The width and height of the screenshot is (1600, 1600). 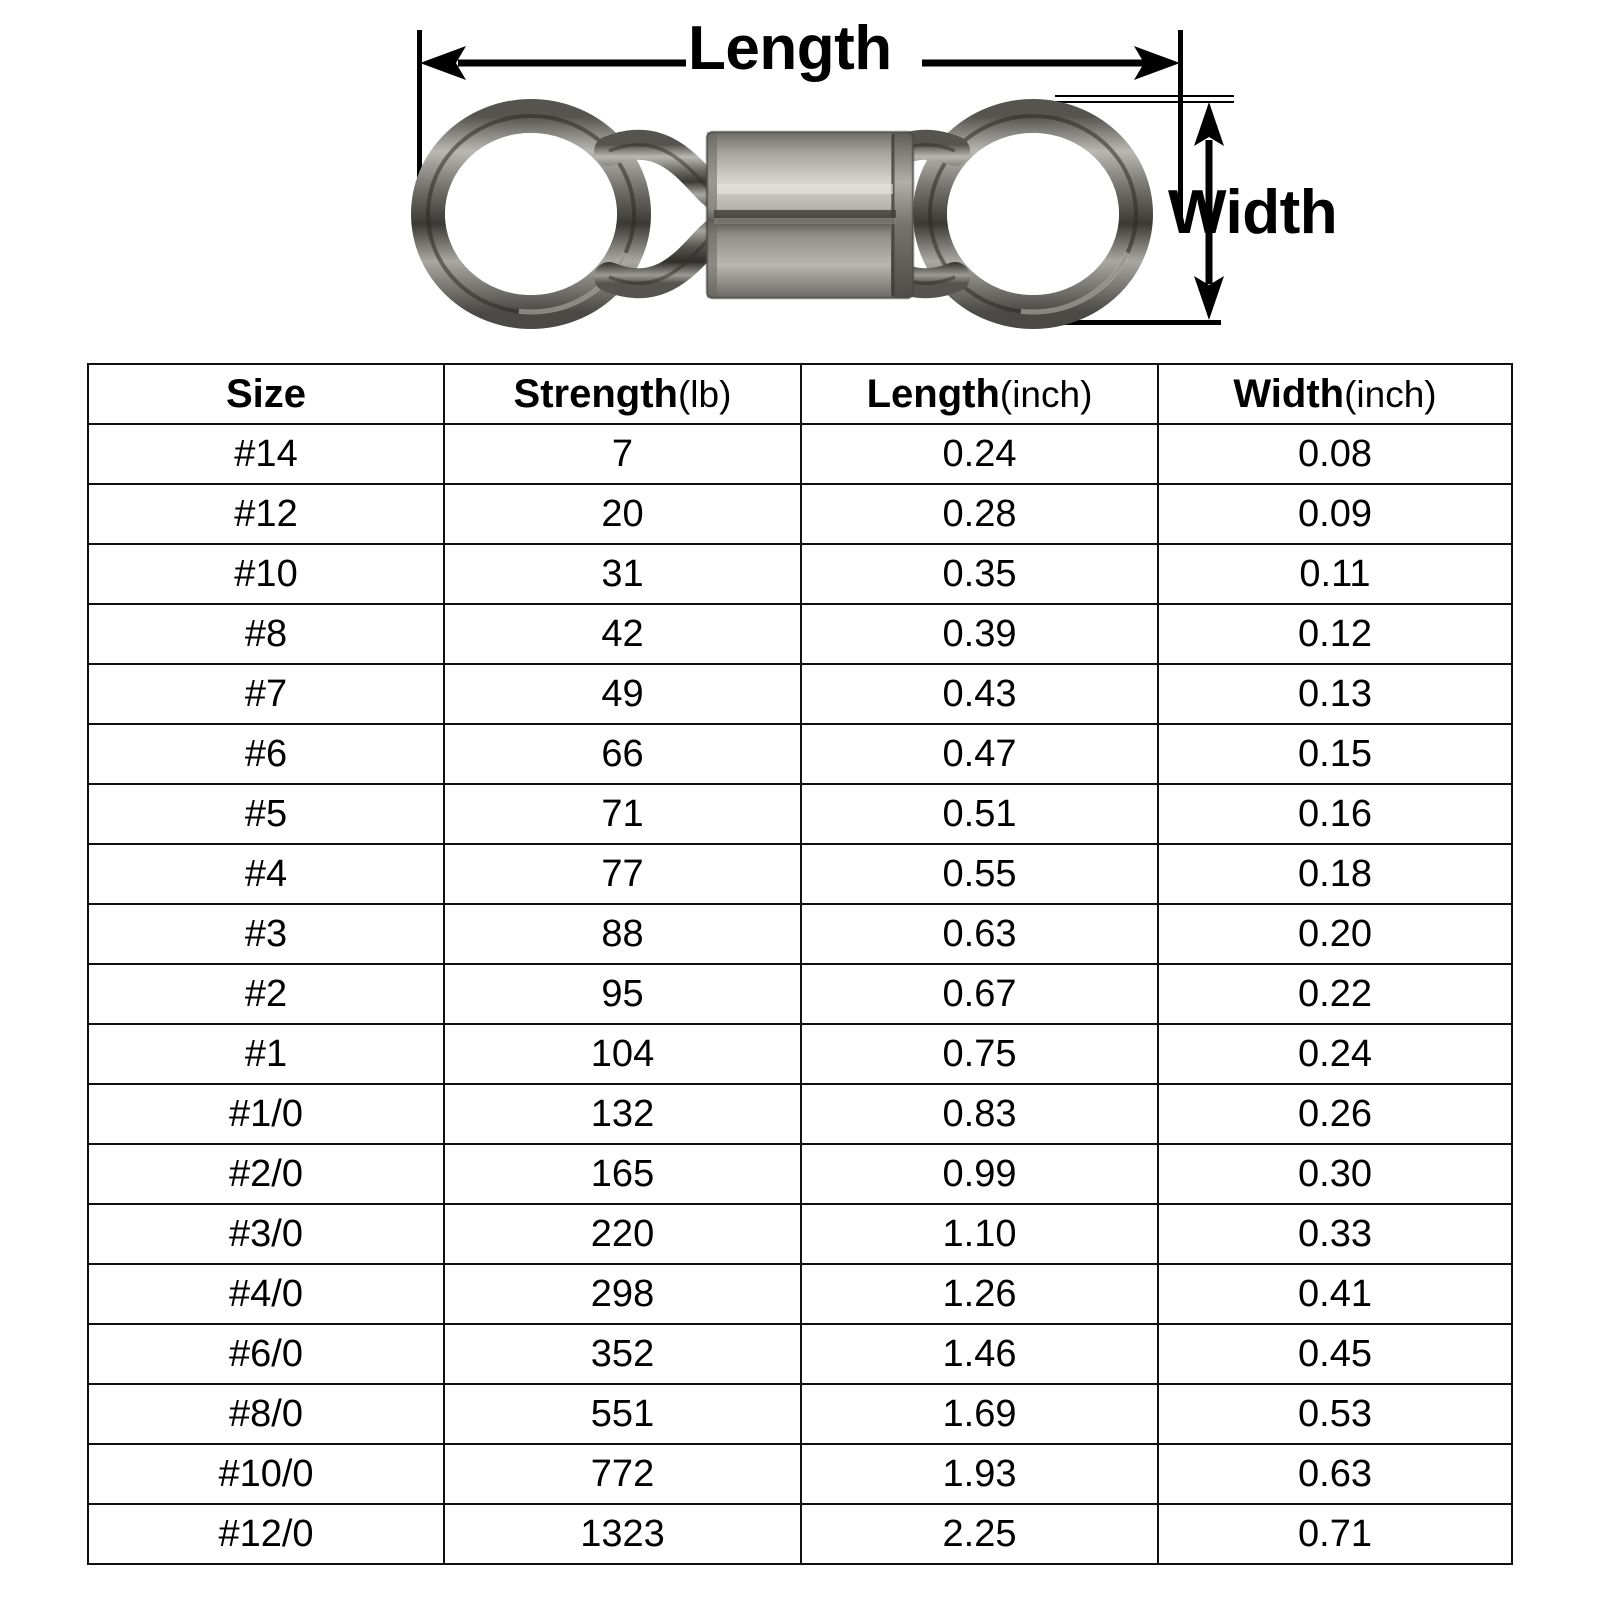 I want to click on cell-strength: 7, so click(x=622, y=454).